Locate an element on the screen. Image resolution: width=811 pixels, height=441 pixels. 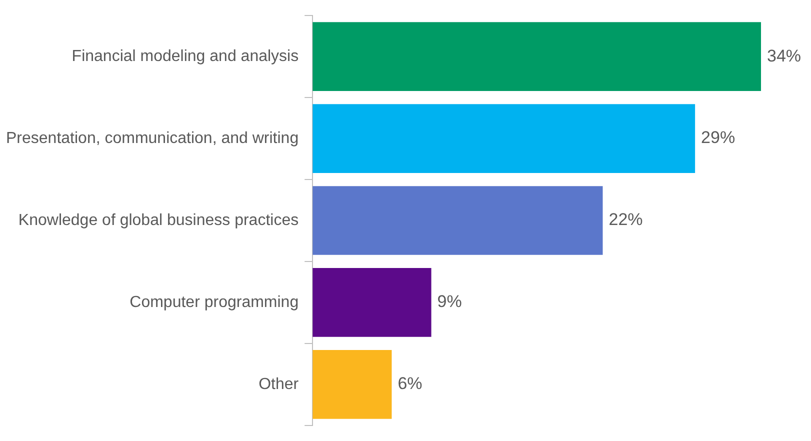
data-label: 6% is located at coordinates (410, 384).